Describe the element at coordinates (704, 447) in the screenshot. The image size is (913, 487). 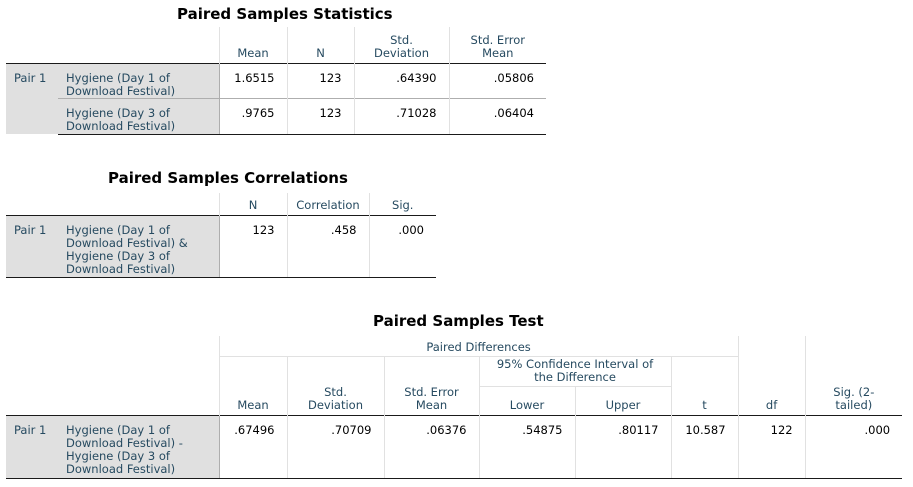
I see `cell-t: 10.587` at that location.